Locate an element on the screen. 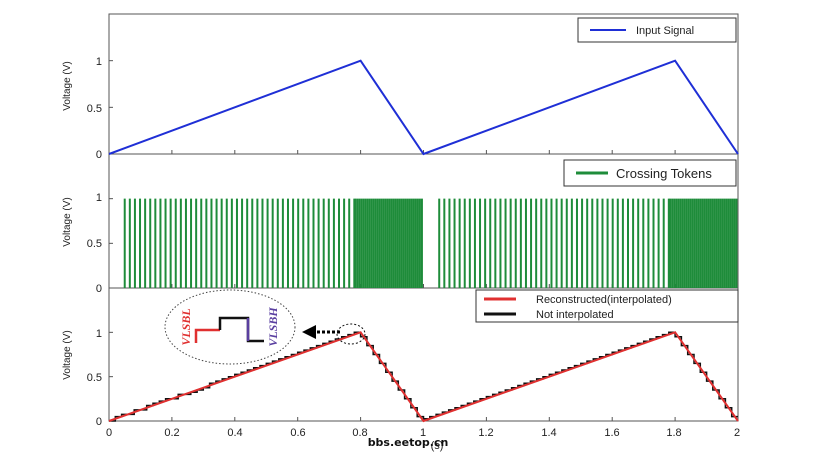 The height and width of the screenshot is (453, 816). bottom-yticks: 1 0.5 0 is located at coordinates (94, 378).